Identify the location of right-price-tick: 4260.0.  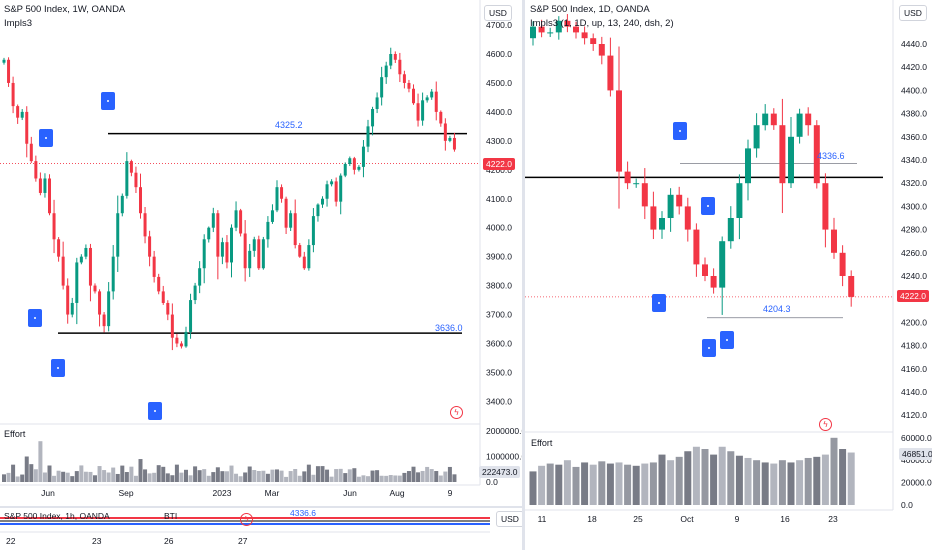
(914, 253).